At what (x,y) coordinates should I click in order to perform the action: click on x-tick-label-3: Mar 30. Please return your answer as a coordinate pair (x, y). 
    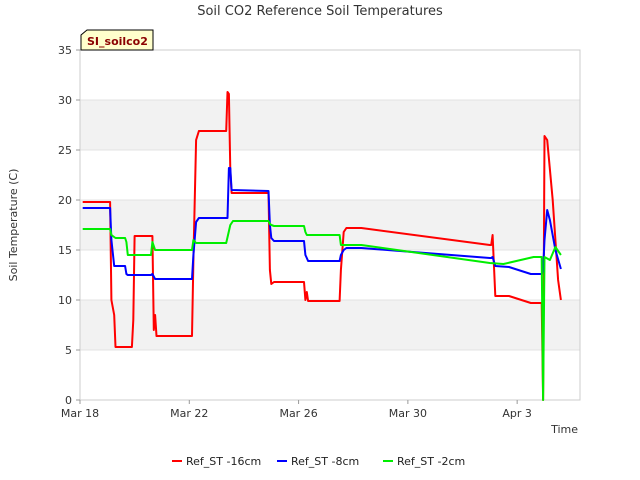
    Looking at the image, I should click on (408, 413).